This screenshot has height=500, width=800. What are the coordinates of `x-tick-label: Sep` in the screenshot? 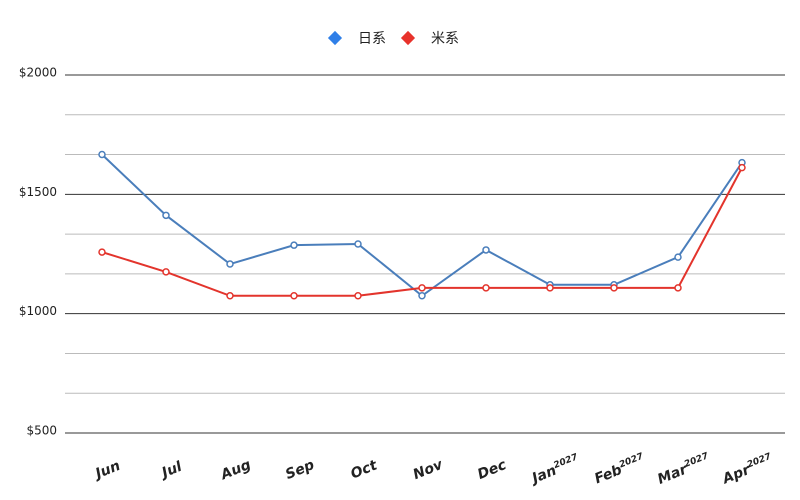 It's located at (299, 470).